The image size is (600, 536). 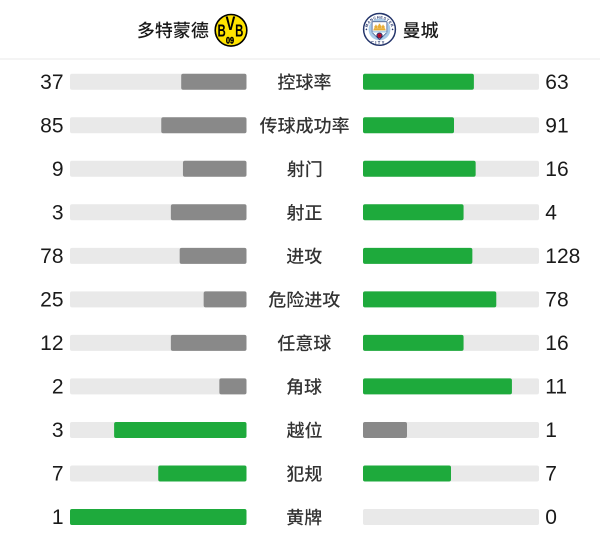 What do you see at coordinates (51, 343) in the screenshot?
I see `svg-text: 12` at bounding box center [51, 343].